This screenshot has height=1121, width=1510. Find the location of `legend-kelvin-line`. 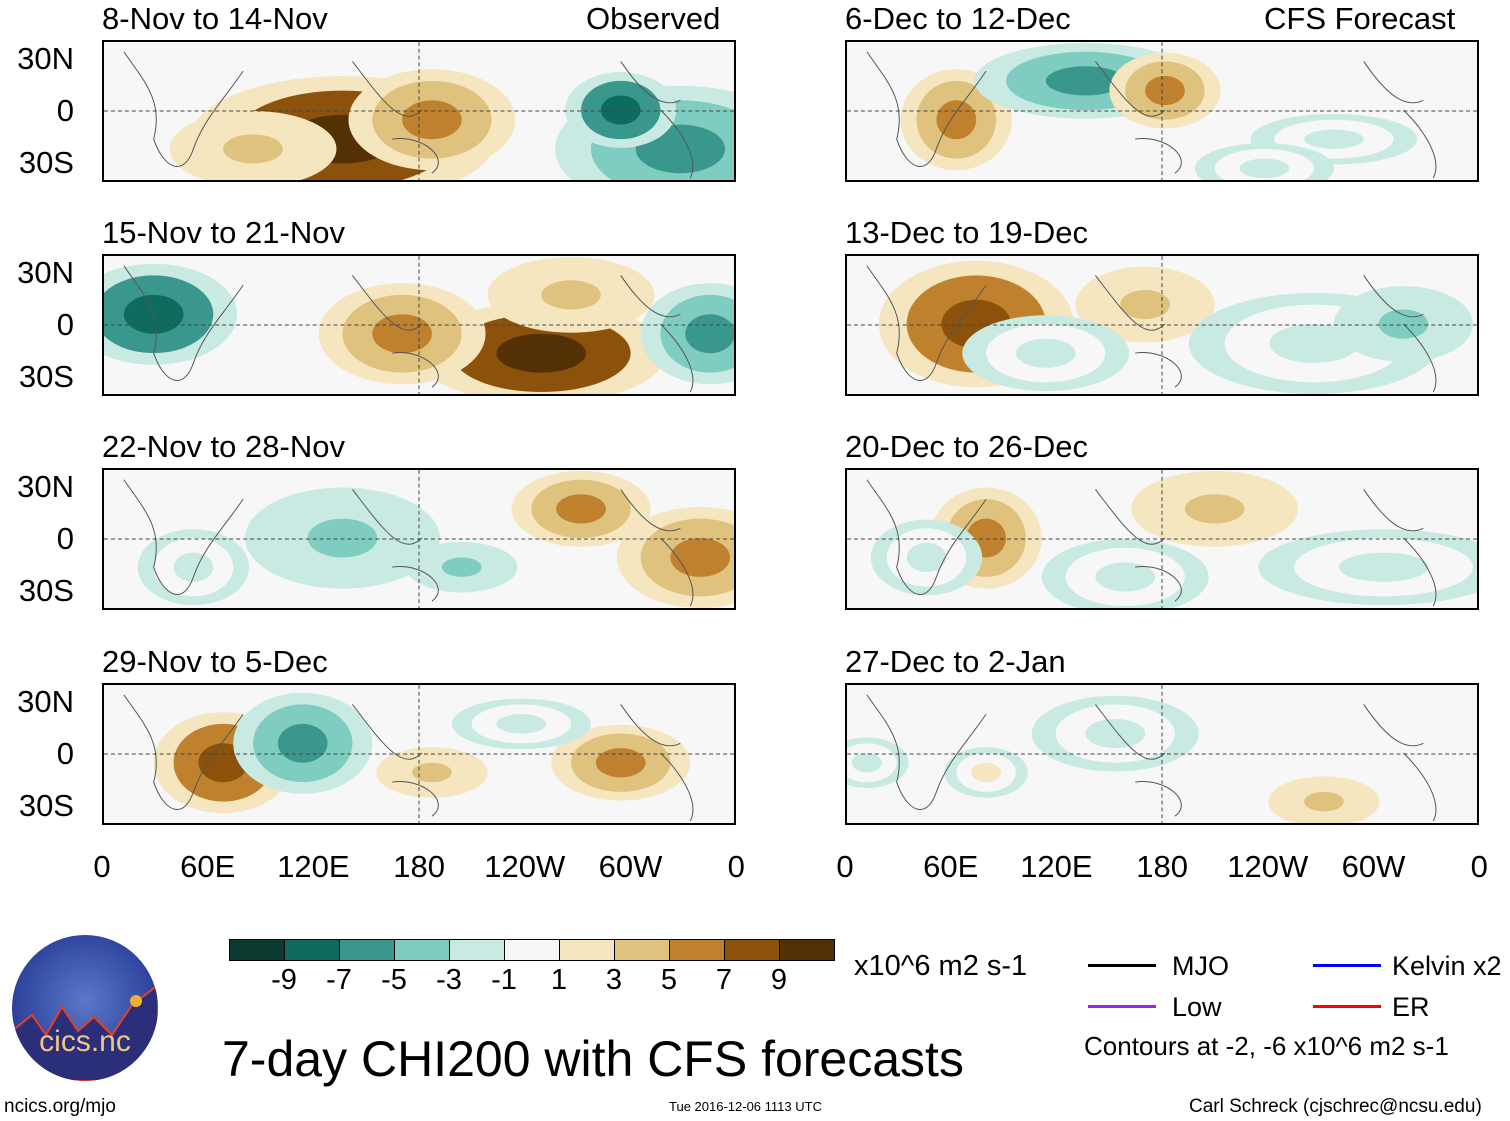

legend-kelvin-line is located at coordinates (1347, 965).